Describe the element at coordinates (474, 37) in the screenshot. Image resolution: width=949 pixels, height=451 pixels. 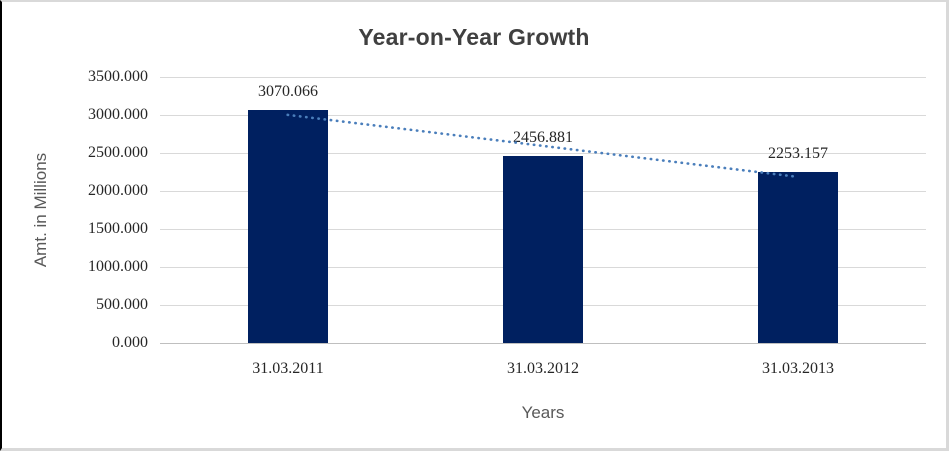
I see `chart-title: Year-on-Year Growth` at that location.